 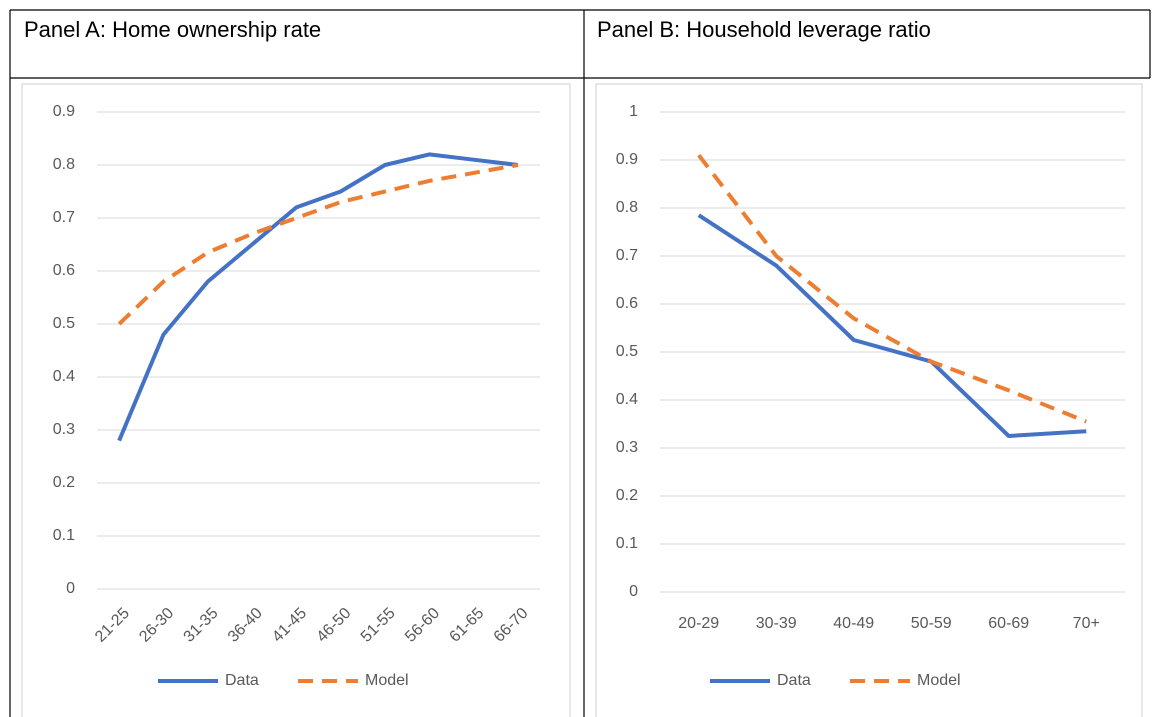 What do you see at coordinates (764, 29) in the screenshot?
I see `panel-title: Panel B: Household leverage ratio` at bounding box center [764, 29].